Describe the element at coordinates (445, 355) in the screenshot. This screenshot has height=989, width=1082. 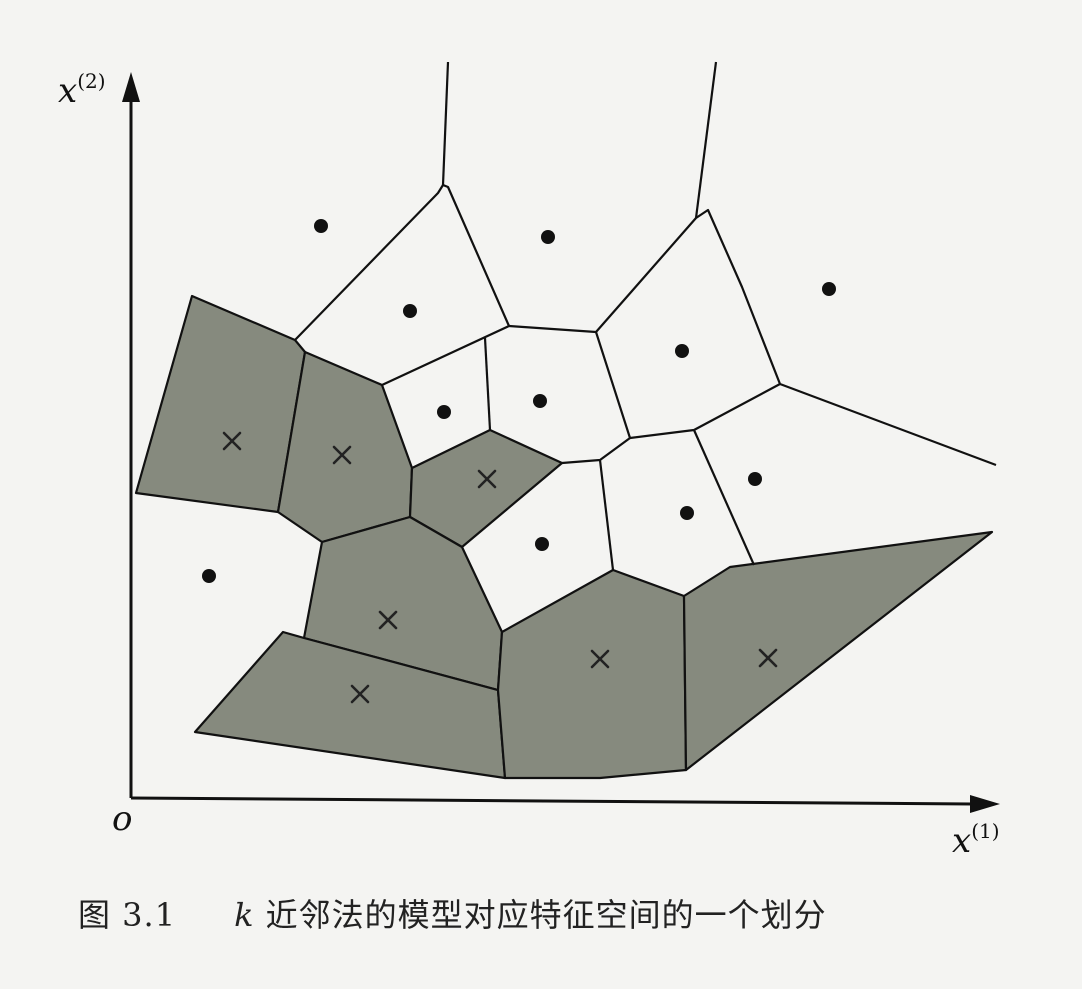
I see `boundary-cell-b` at that location.